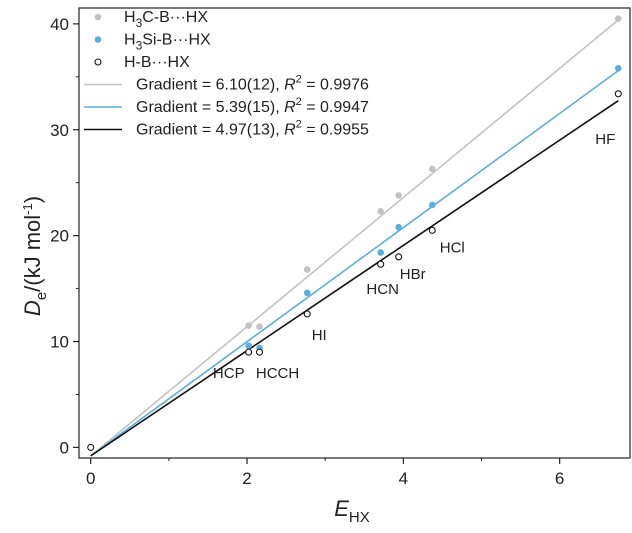 The height and width of the screenshot is (533, 632). Describe the element at coordinates (210, 130) in the screenshot. I see `legend-fit-part: Gradient = 4.97(13),` at that location.